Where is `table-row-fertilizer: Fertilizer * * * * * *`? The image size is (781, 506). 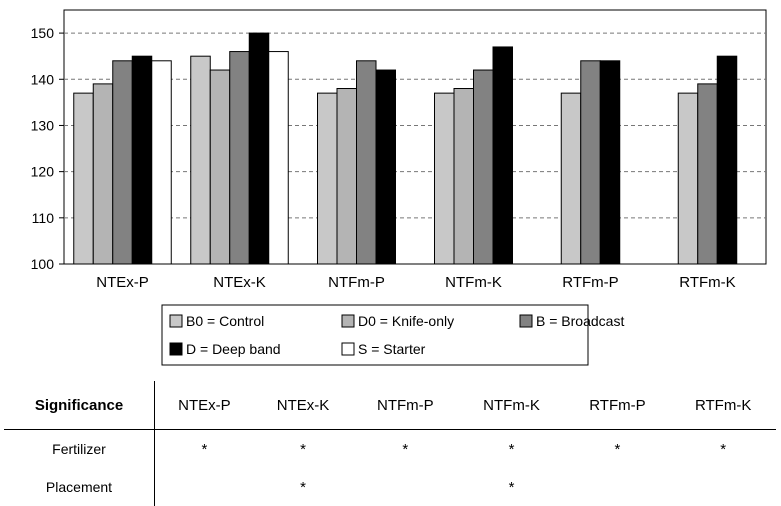
table-row-fertilizer: Fertilizer * * * * * * is located at coordinates (390, 448).